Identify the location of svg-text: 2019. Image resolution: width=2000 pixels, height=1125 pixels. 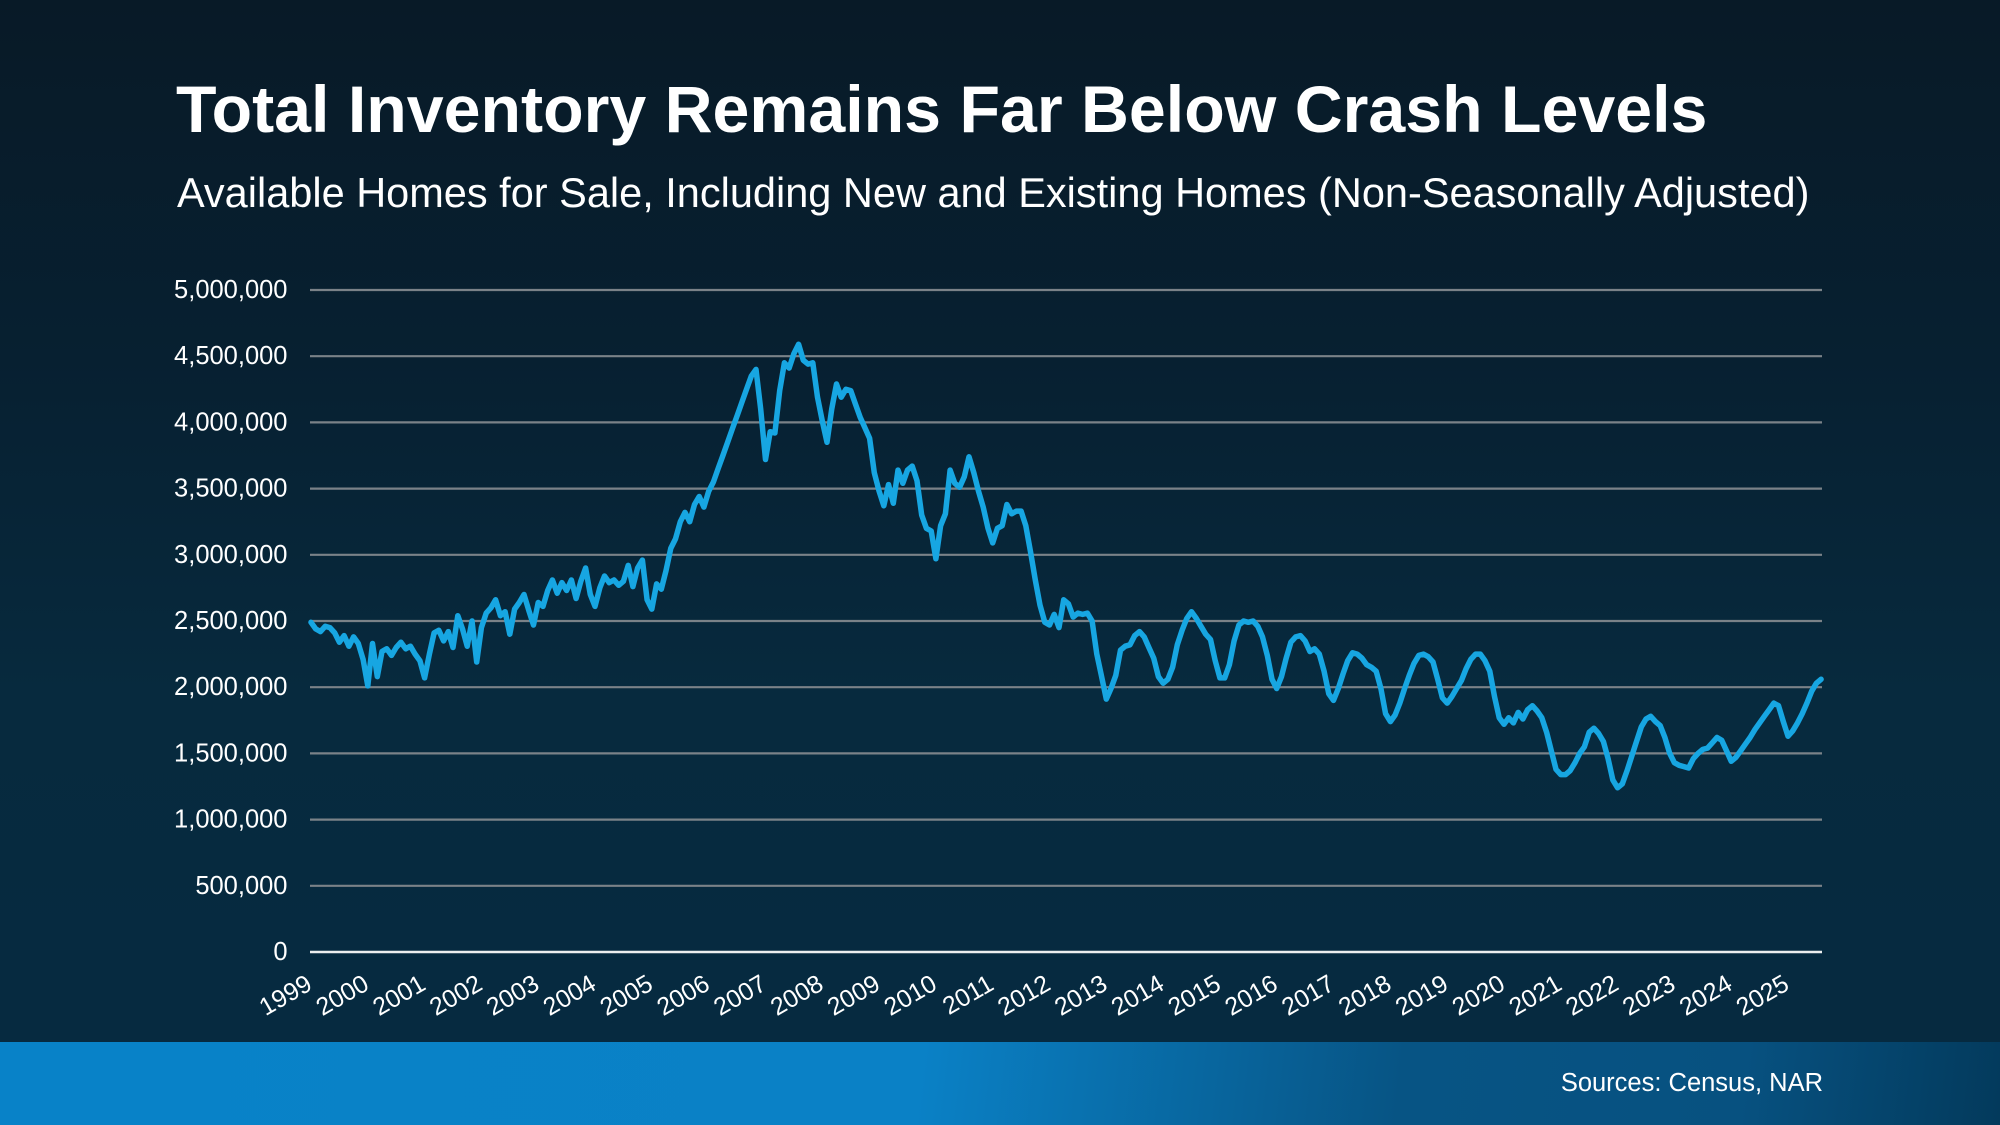
(1422, 995).